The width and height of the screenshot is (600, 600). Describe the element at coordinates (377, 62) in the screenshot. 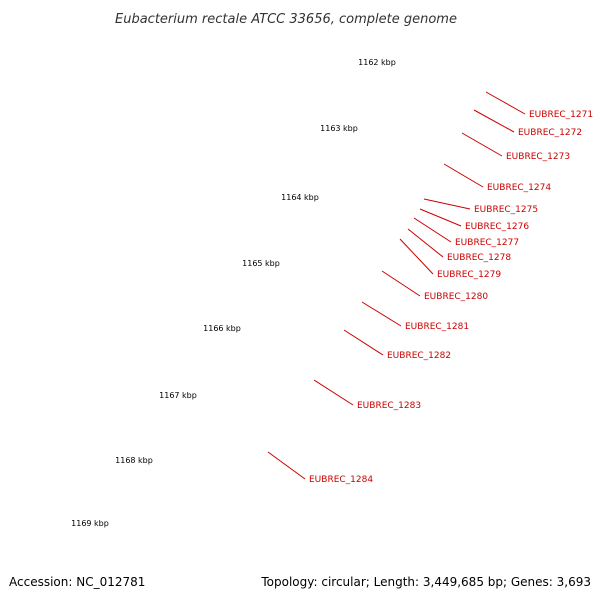

I see `kbp-label: 1162 kbp` at that location.